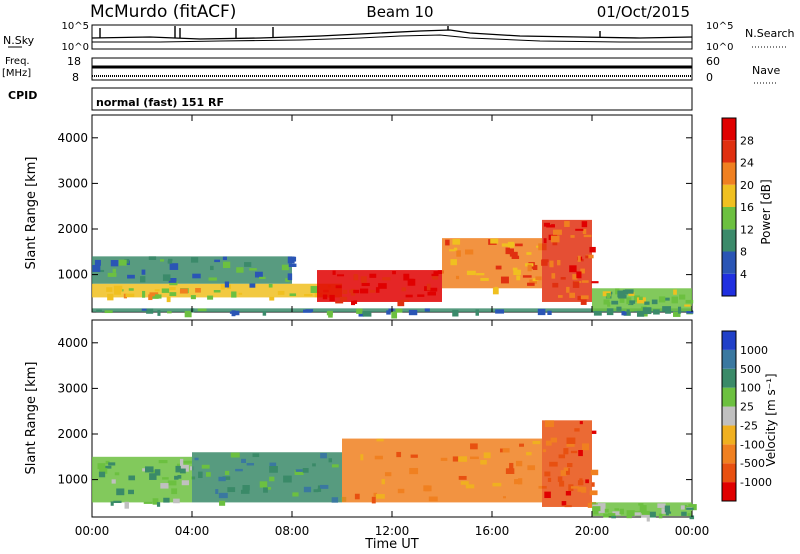 The image size is (800, 554). I want to click on noise-left-tick-top: 10^5, so click(75, 26).